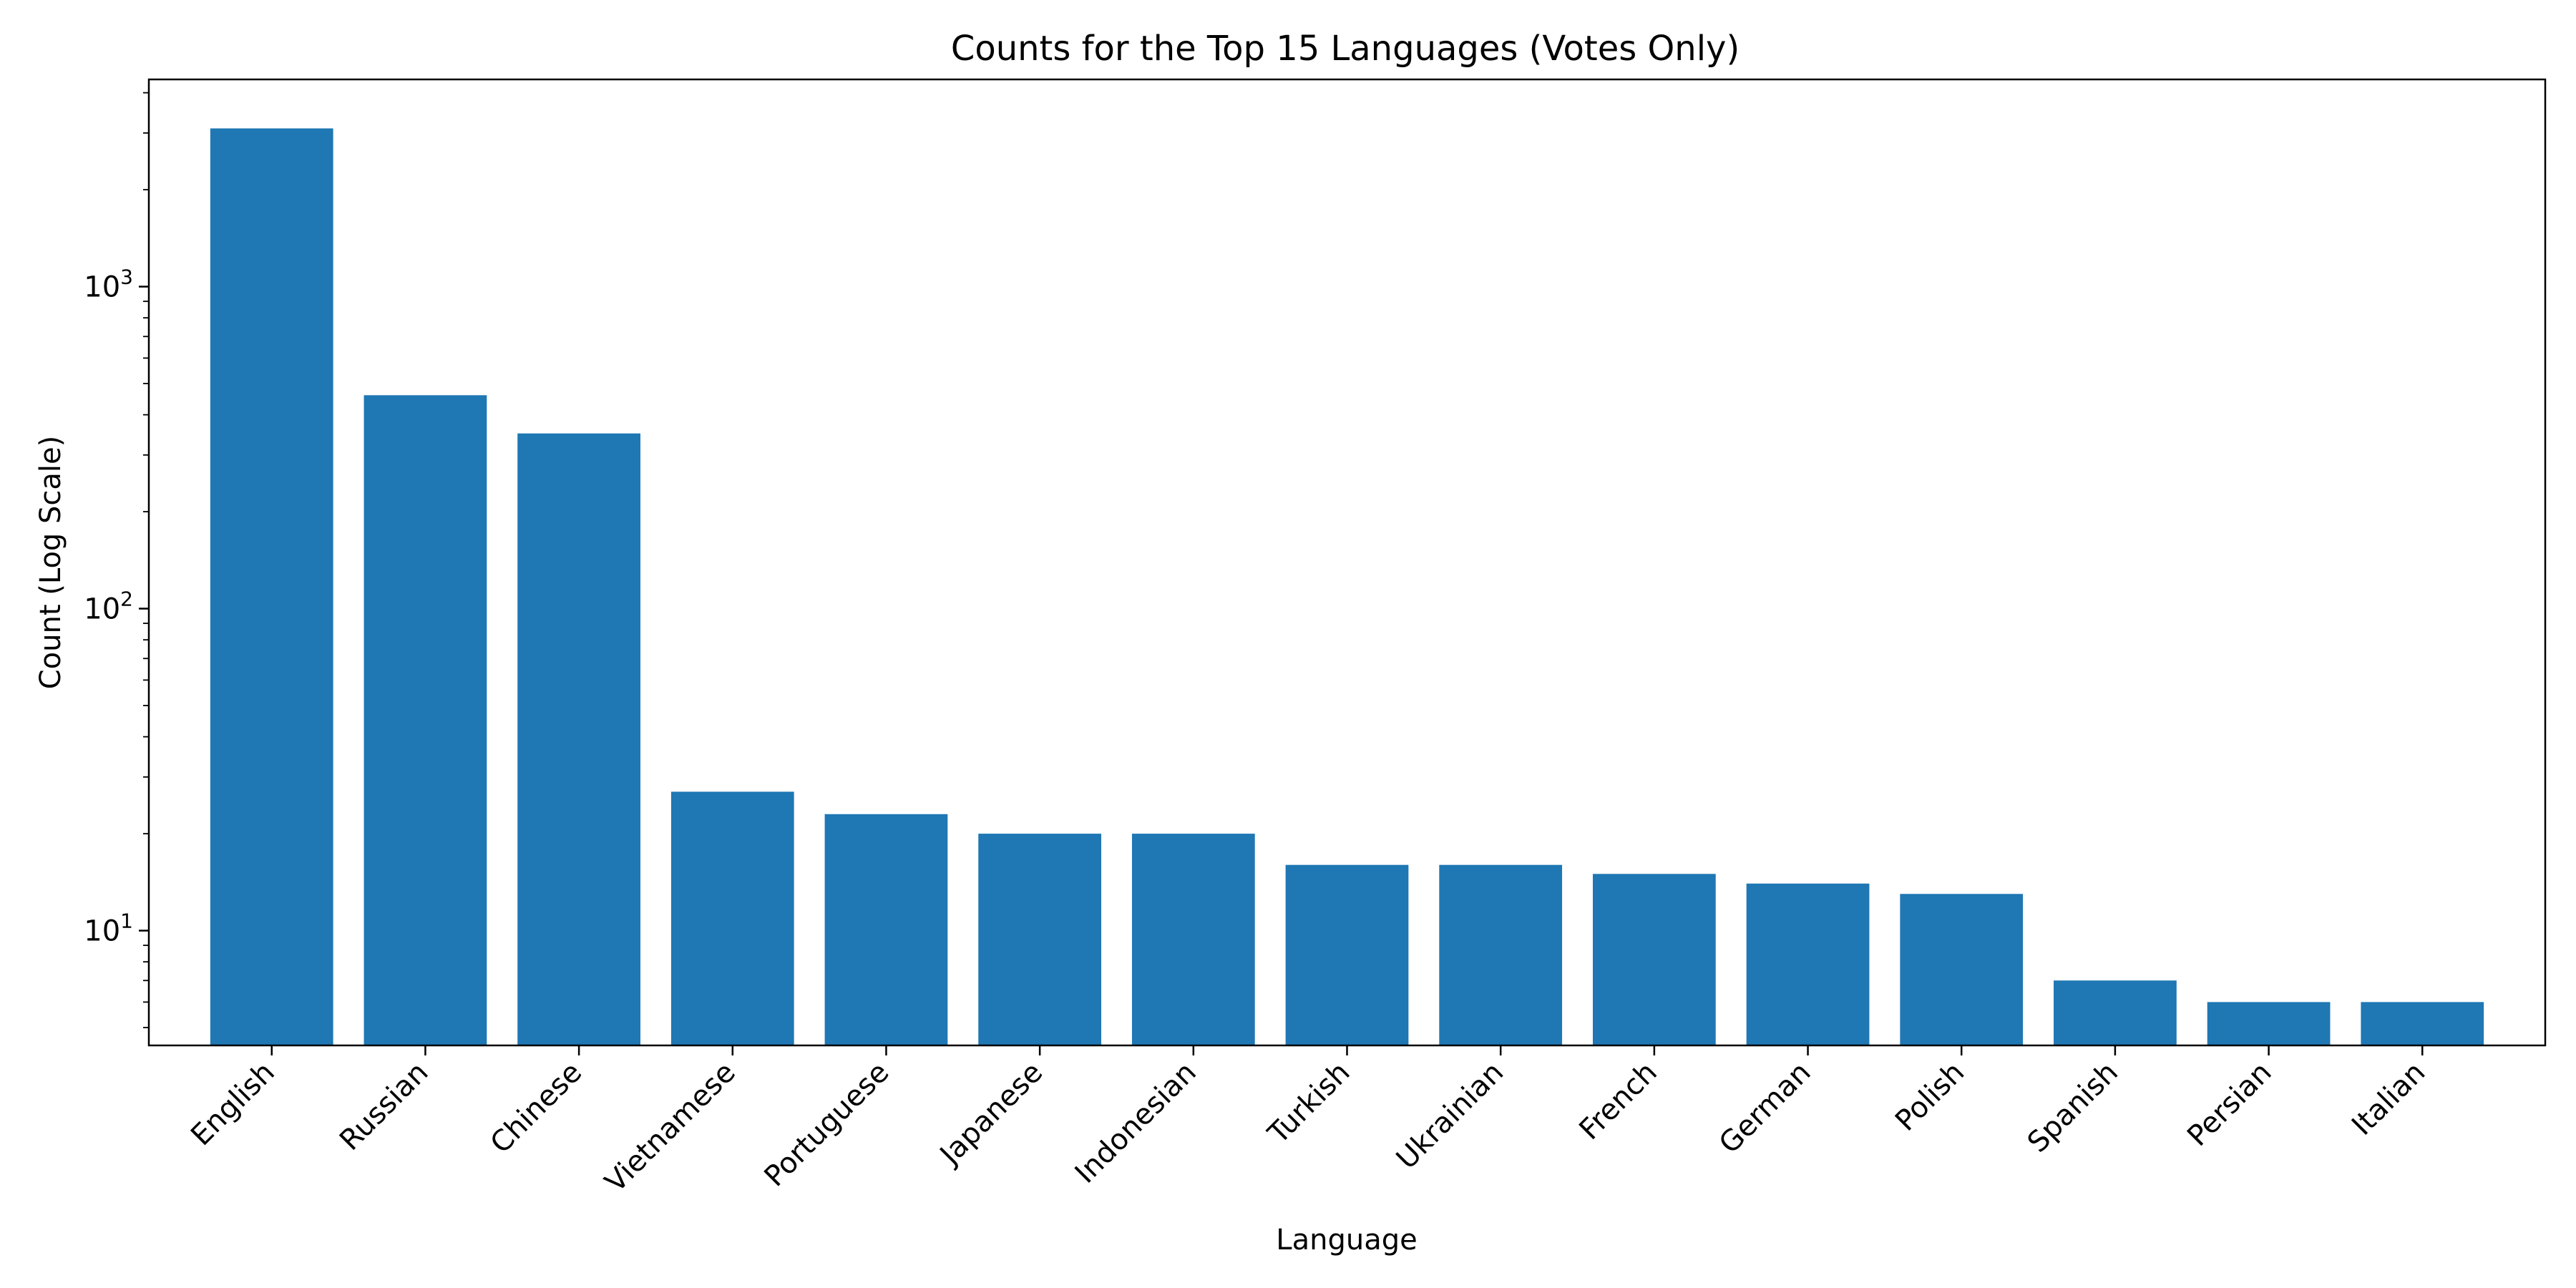 This screenshot has height=1288, width=2576. Describe the element at coordinates (1765, 1108) in the screenshot. I see `x-tick-label-german: German` at that location.